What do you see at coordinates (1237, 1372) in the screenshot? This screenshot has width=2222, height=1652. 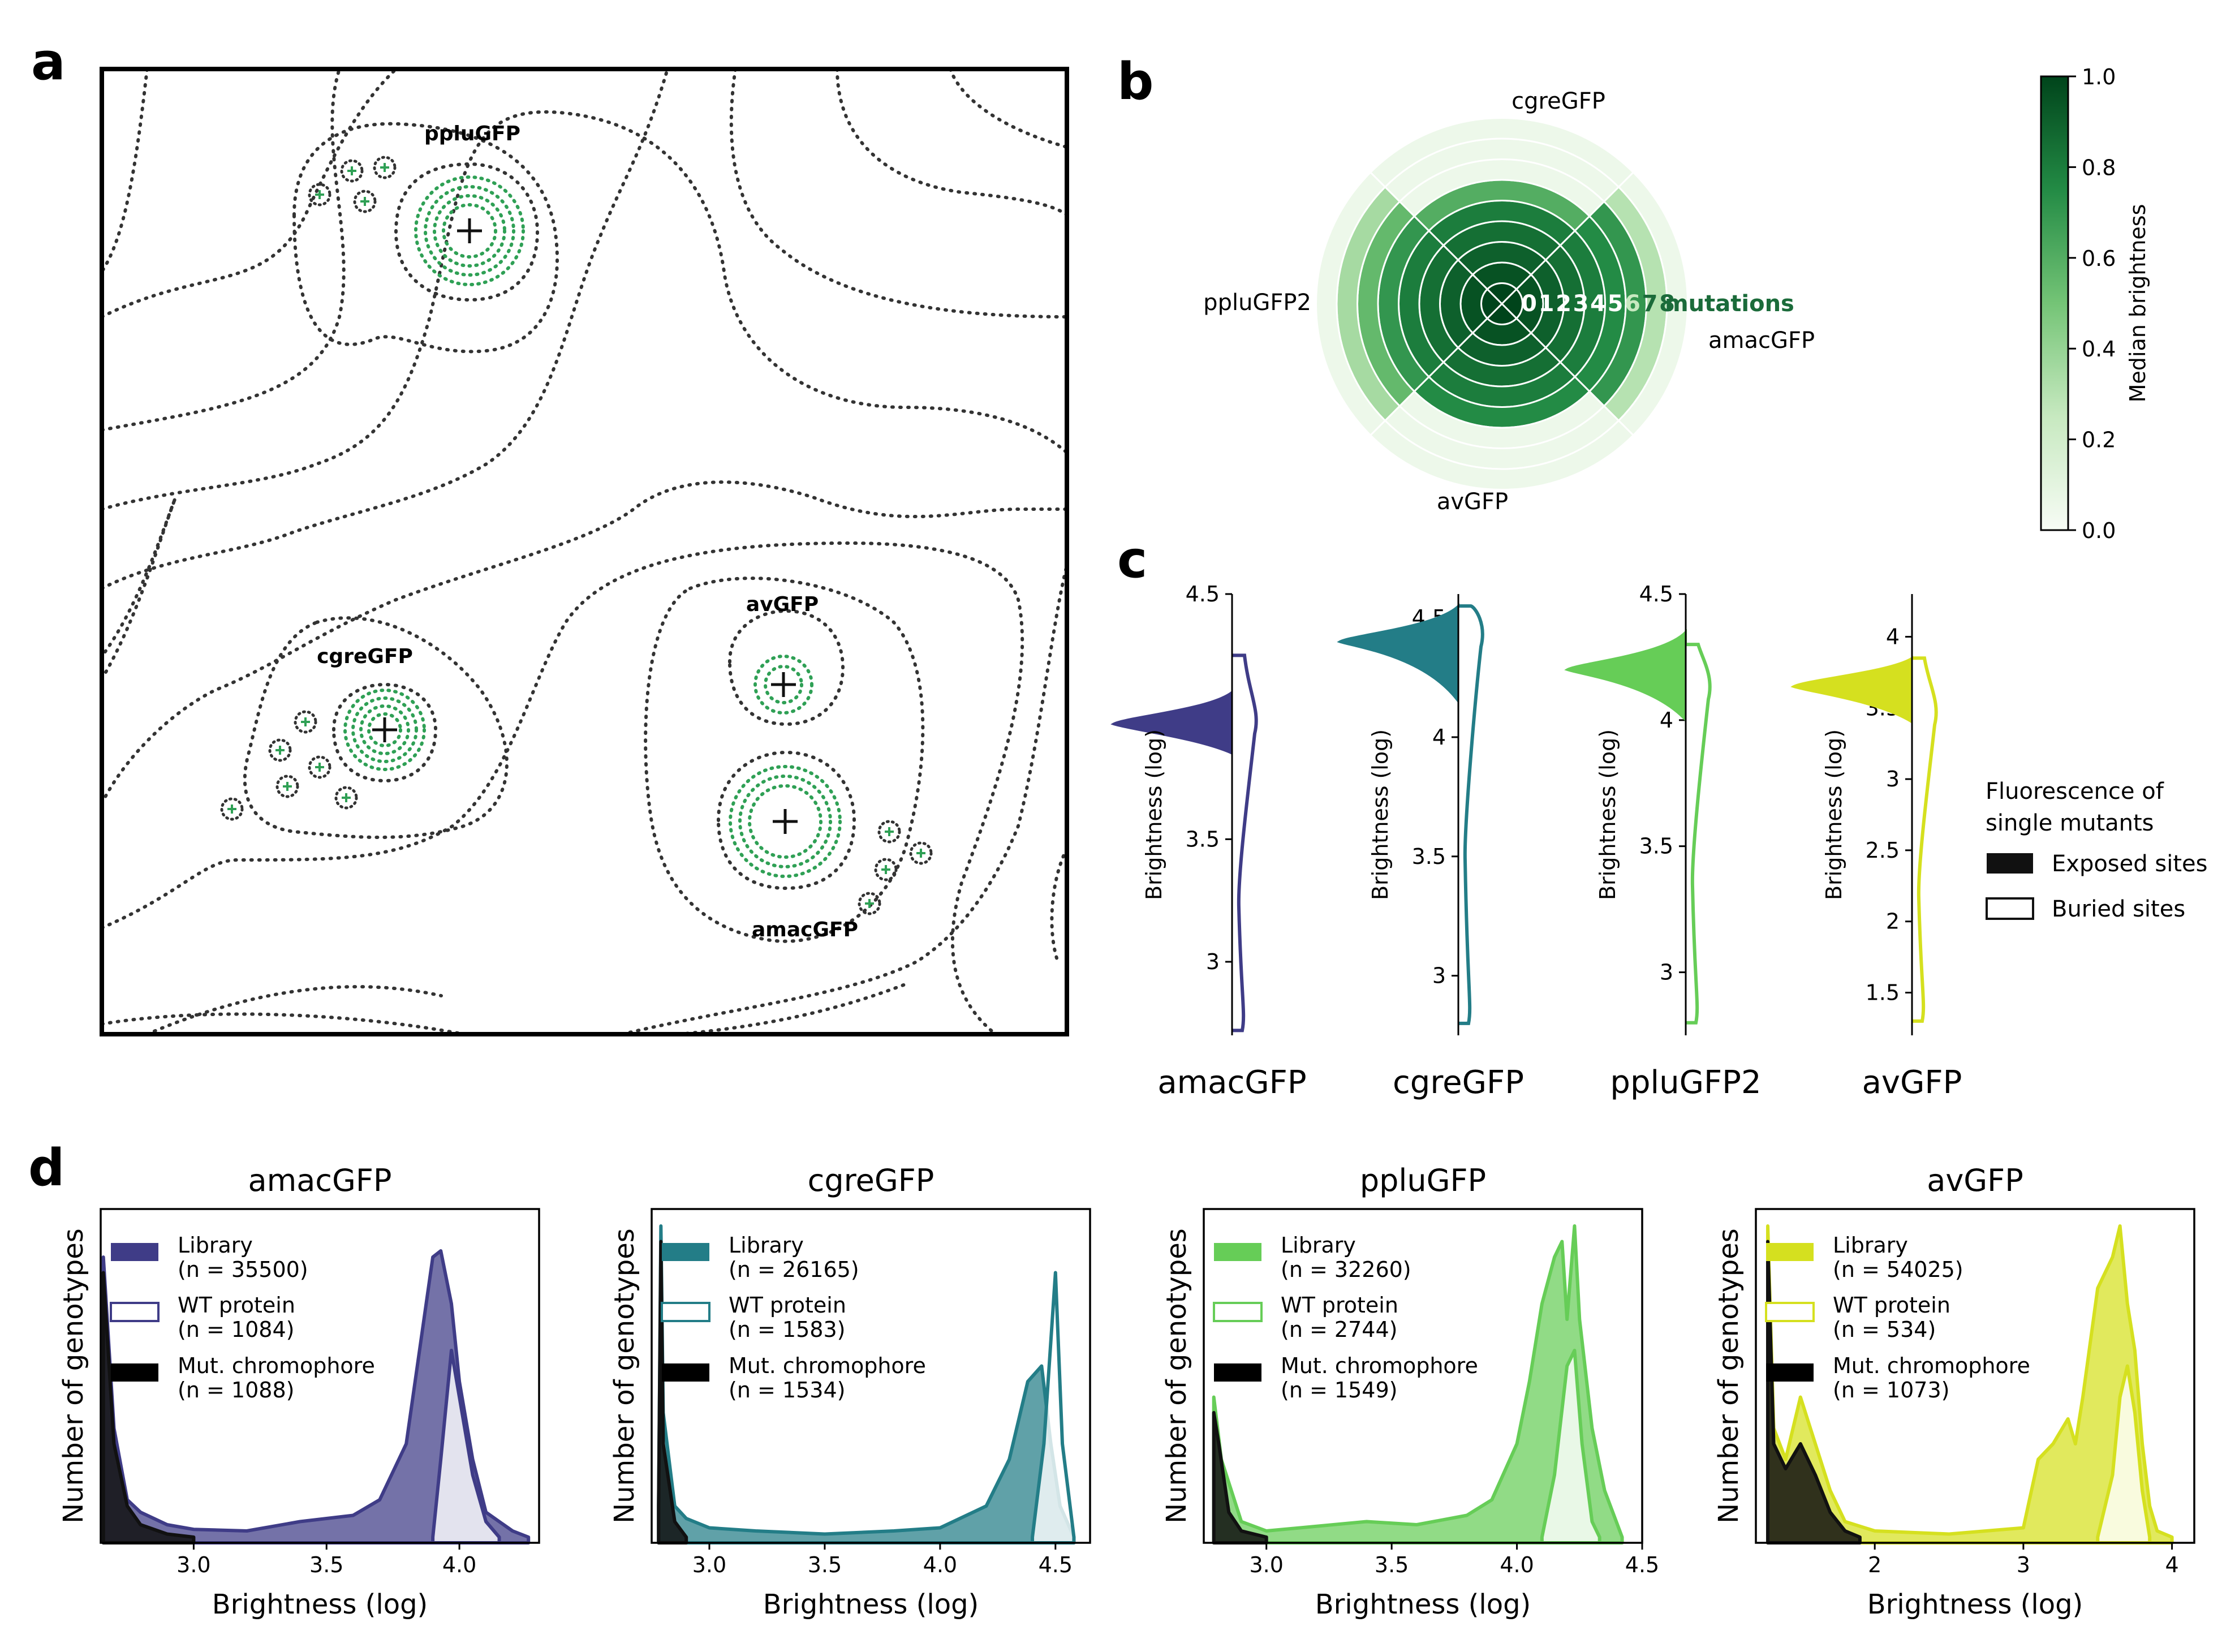 I see `legend-mut-swatch-ppluGFP` at bounding box center [1237, 1372].